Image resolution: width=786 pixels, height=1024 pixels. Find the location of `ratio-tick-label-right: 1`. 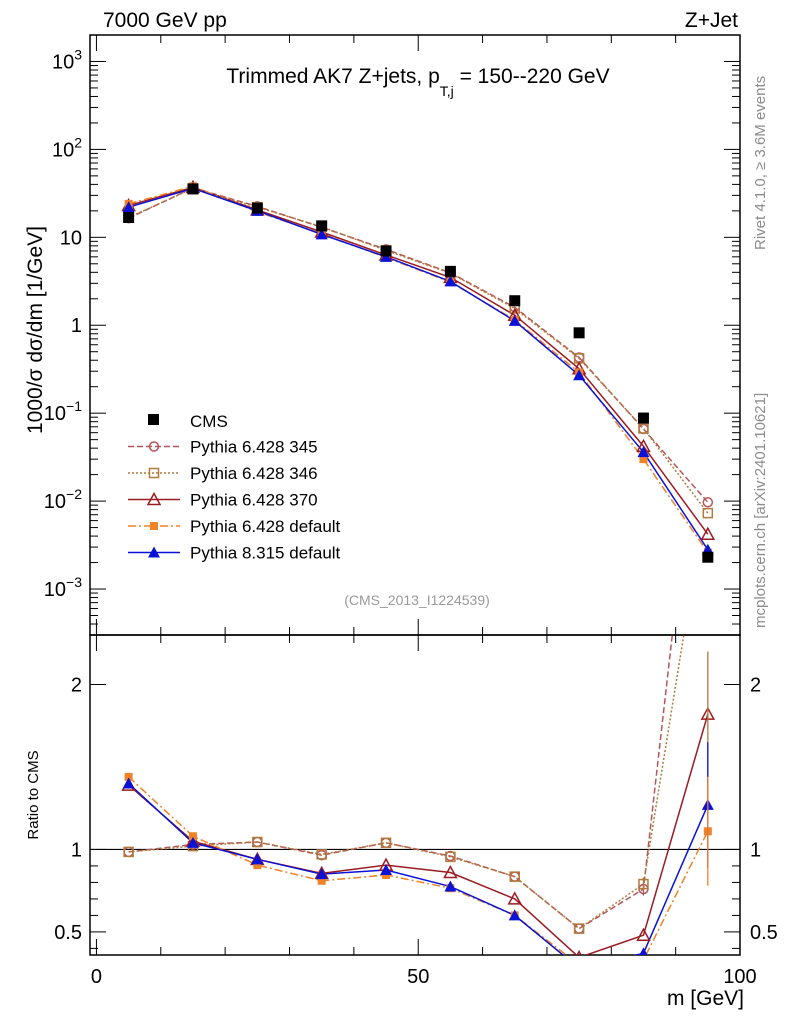

ratio-tick-label-right: 1 is located at coordinates (755, 850).